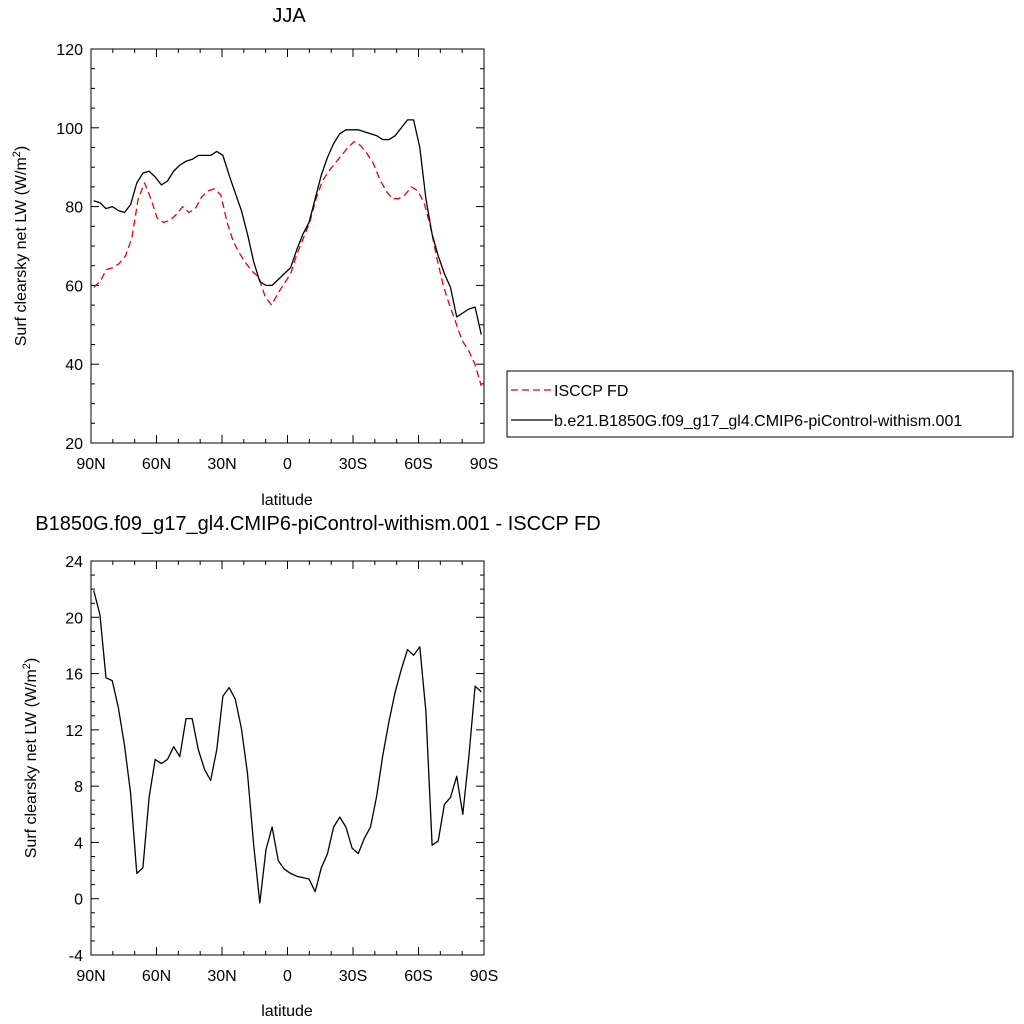 The height and width of the screenshot is (1024, 1024). What do you see at coordinates (156, 464) in the screenshot?
I see `top-x-tick-label: 60N` at bounding box center [156, 464].